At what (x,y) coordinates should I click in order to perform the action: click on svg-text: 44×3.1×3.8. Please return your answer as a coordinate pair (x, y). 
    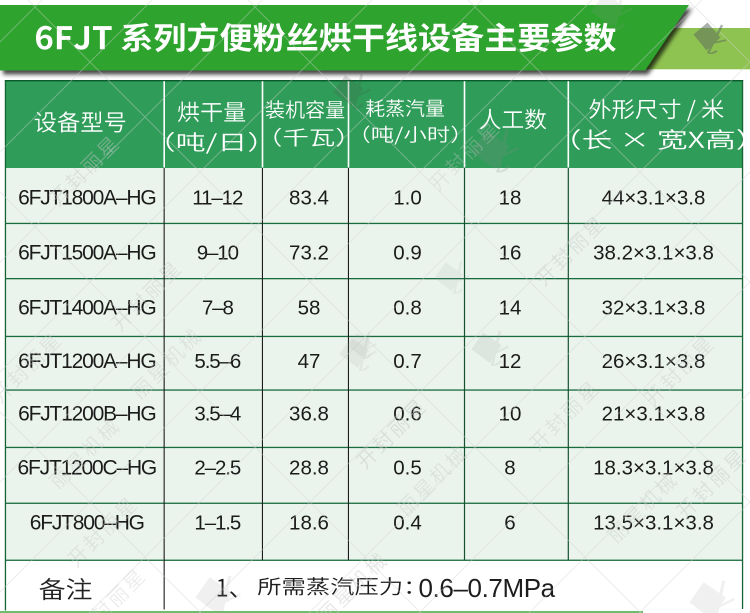
    Looking at the image, I should click on (654, 198).